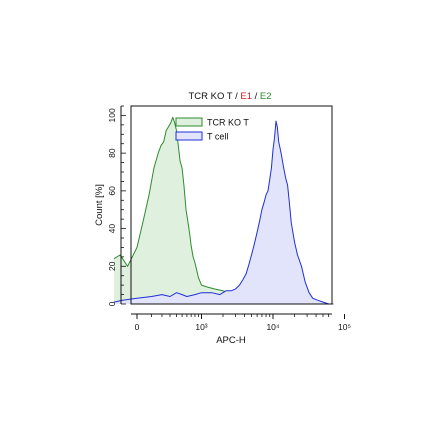 The height and width of the screenshot is (440, 440). I want to click on y-axis: 0 20 40 60 80 100, so click(116, 205).